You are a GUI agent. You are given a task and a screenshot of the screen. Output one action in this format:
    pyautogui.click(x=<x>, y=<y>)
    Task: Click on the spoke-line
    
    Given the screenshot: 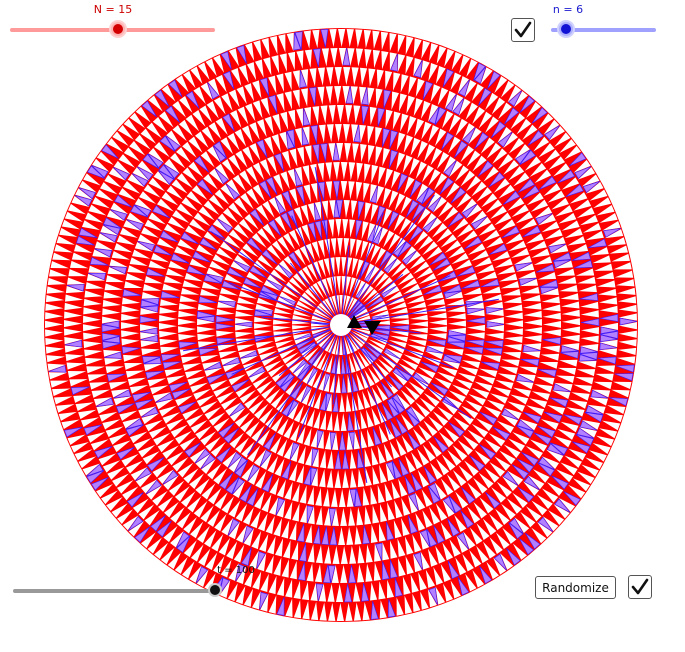 What is the action you would take?
    pyautogui.click(x=362, y=269)
    